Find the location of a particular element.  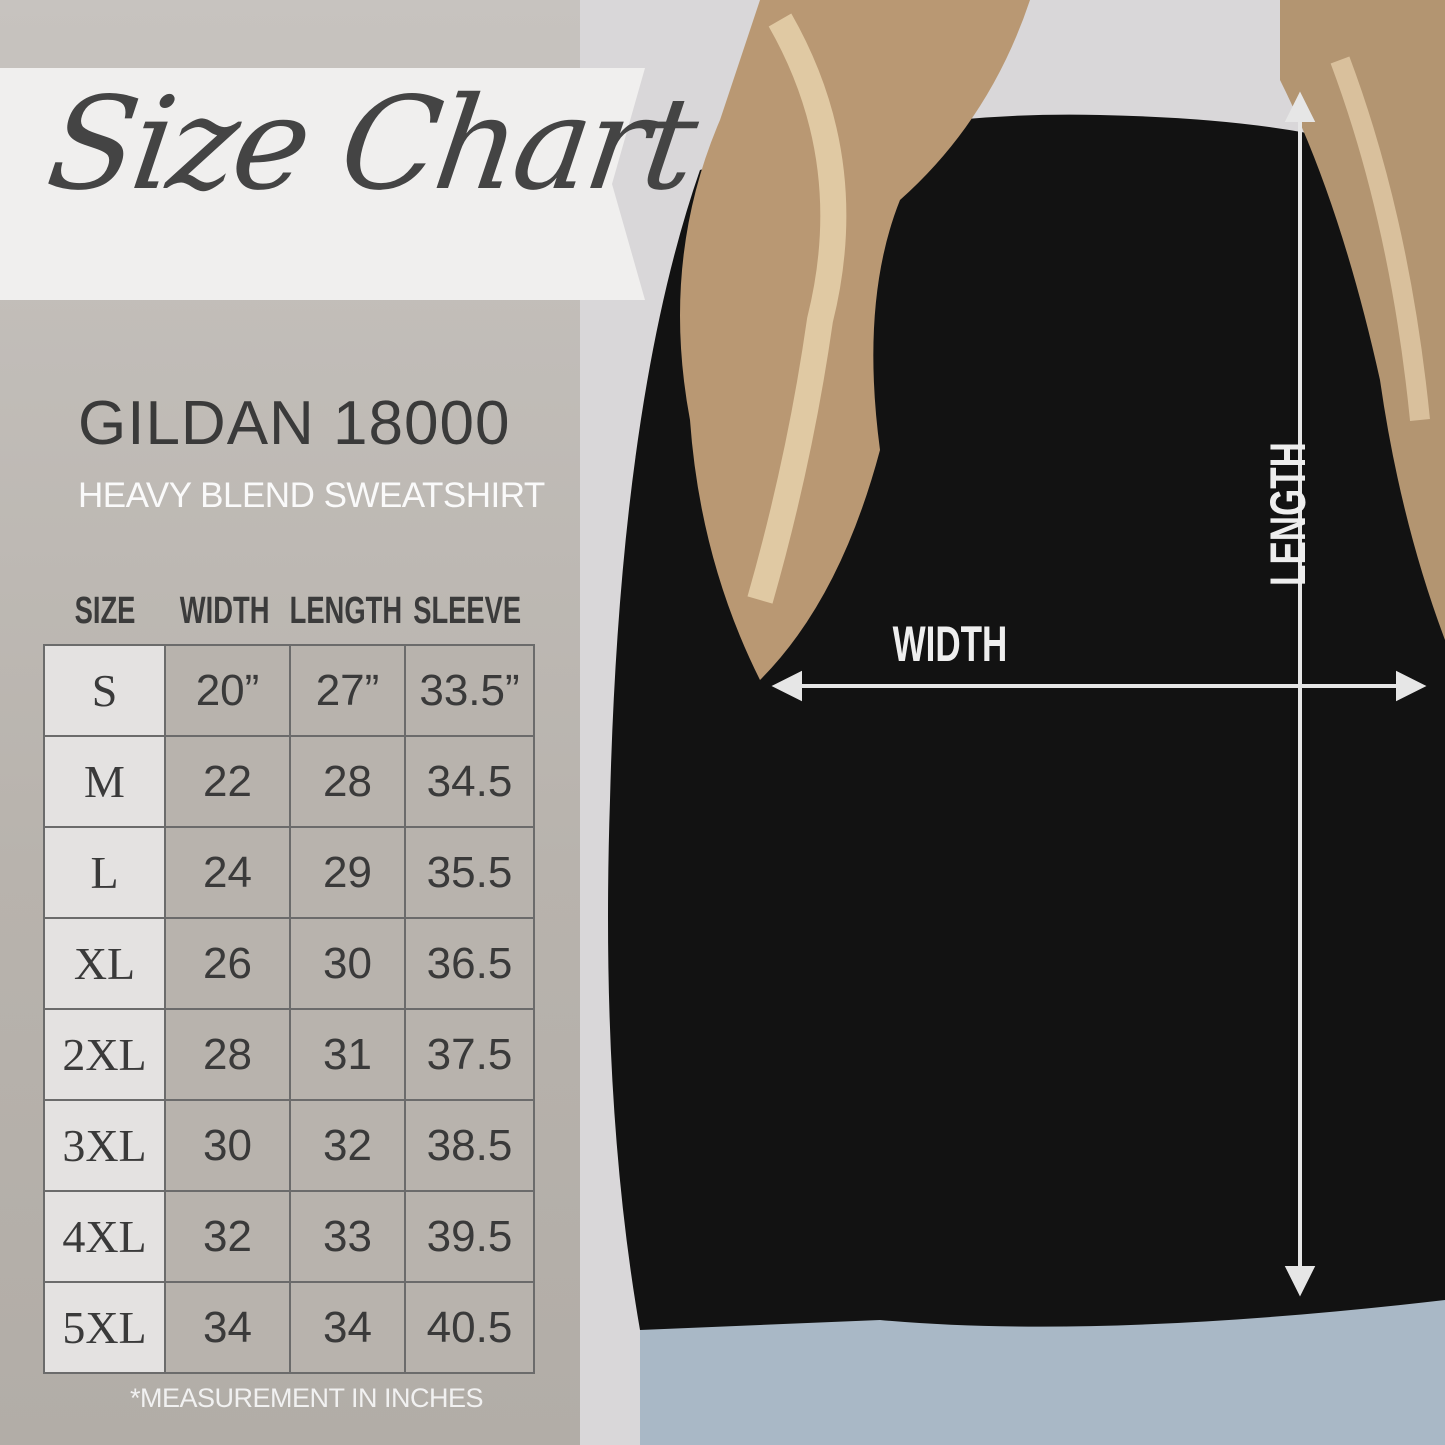

sleeve-cell: 38.5 is located at coordinates (469, 1145).